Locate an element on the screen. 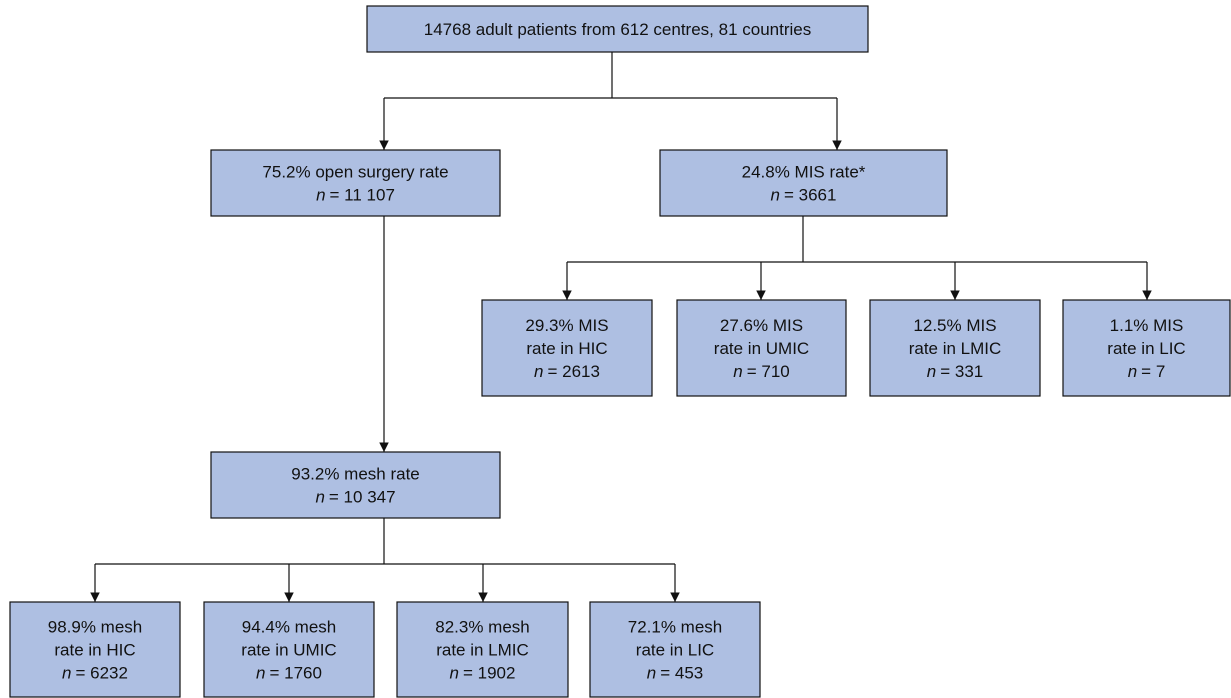 This screenshot has width=1231, height=698. node-count: n = 7 is located at coordinates (1147, 371).